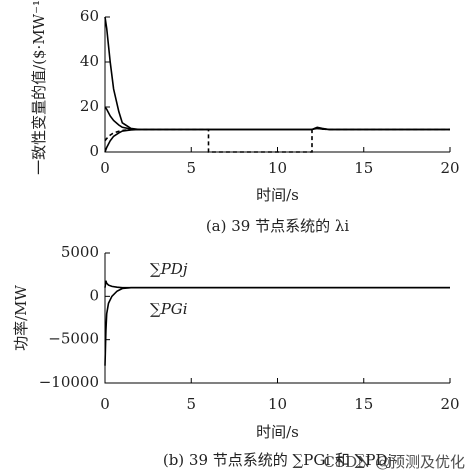 This screenshot has height=476, width=474. I want to click on y-tick-label: −10000, so click(69, 382).